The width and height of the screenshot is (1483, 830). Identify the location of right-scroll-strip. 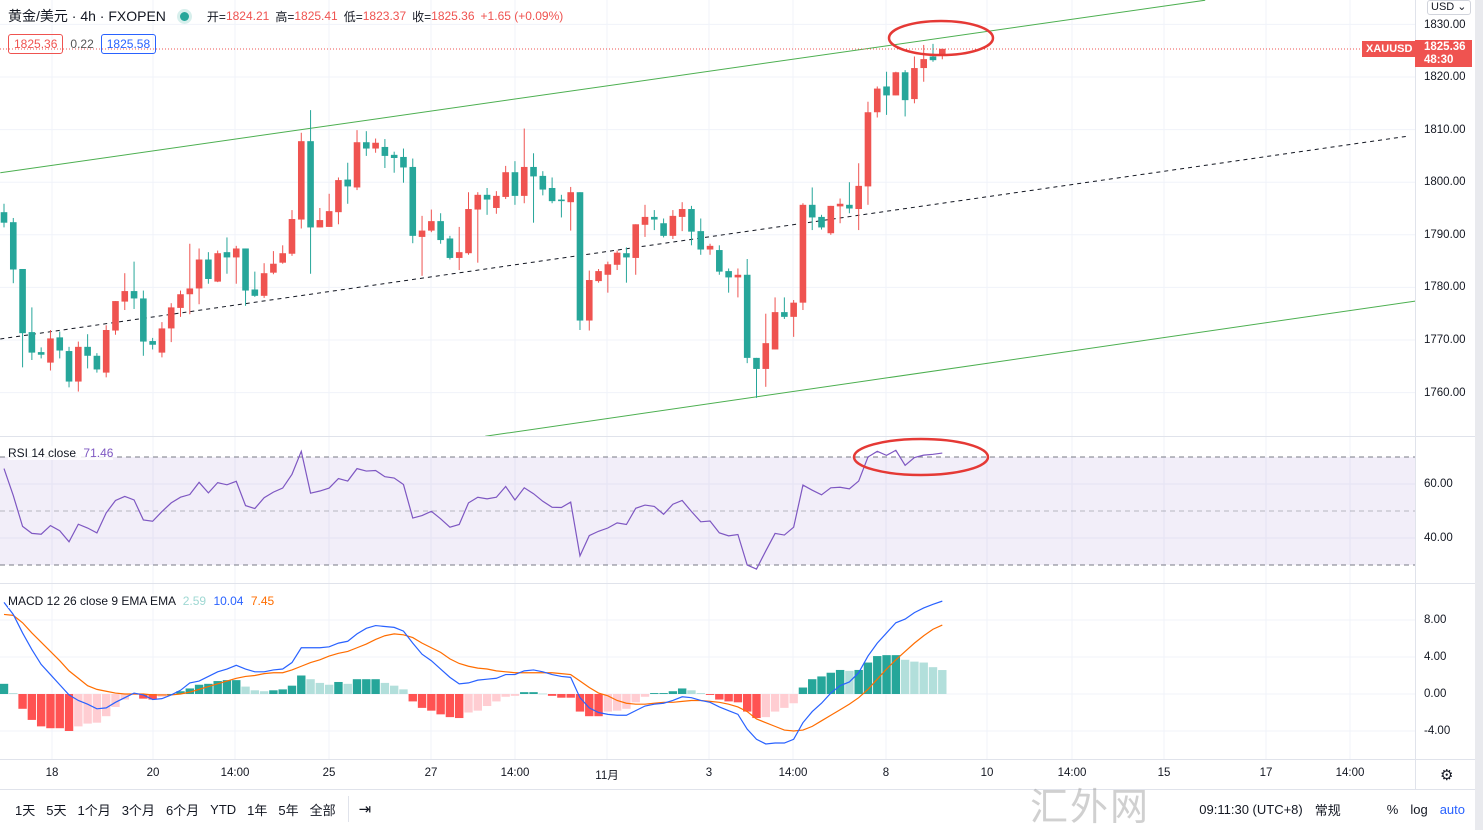
(1479, 415).